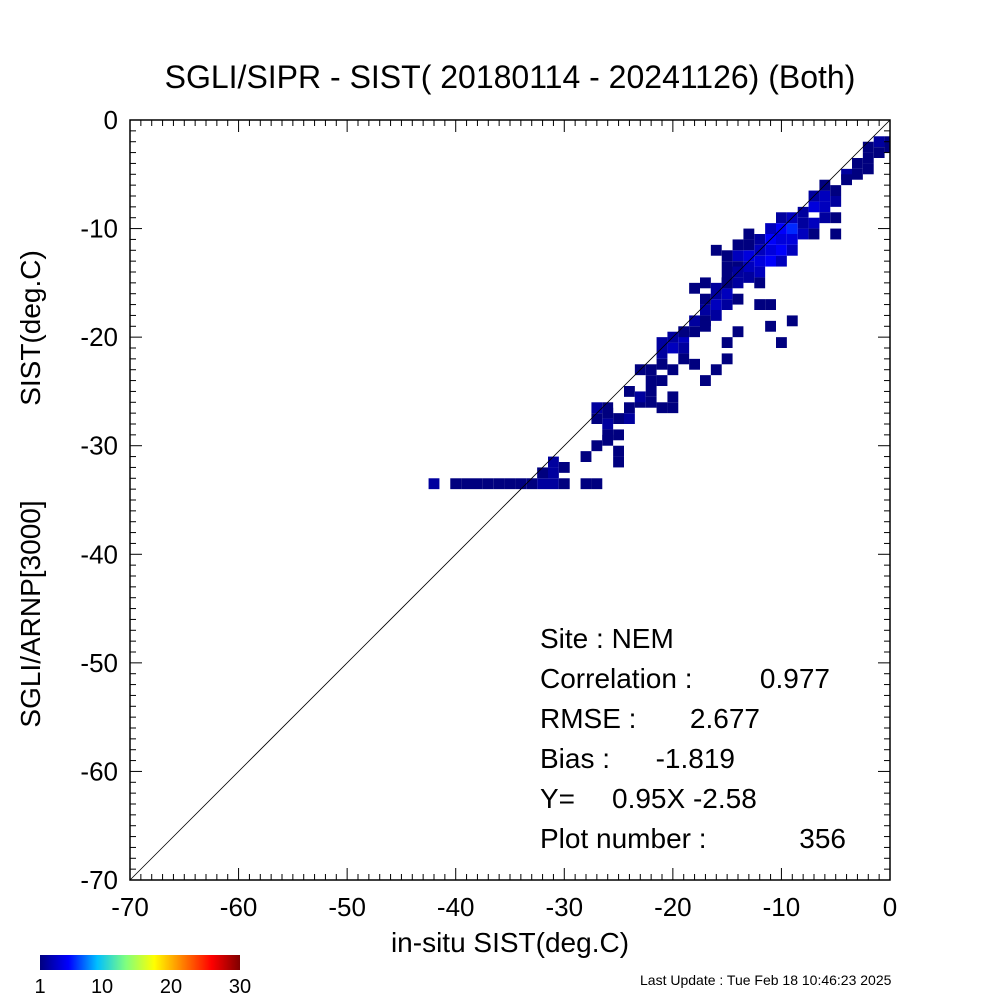  Describe the element at coordinates (171, 987) in the screenshot. I see `colorbar-tick-label: 20` at that location.